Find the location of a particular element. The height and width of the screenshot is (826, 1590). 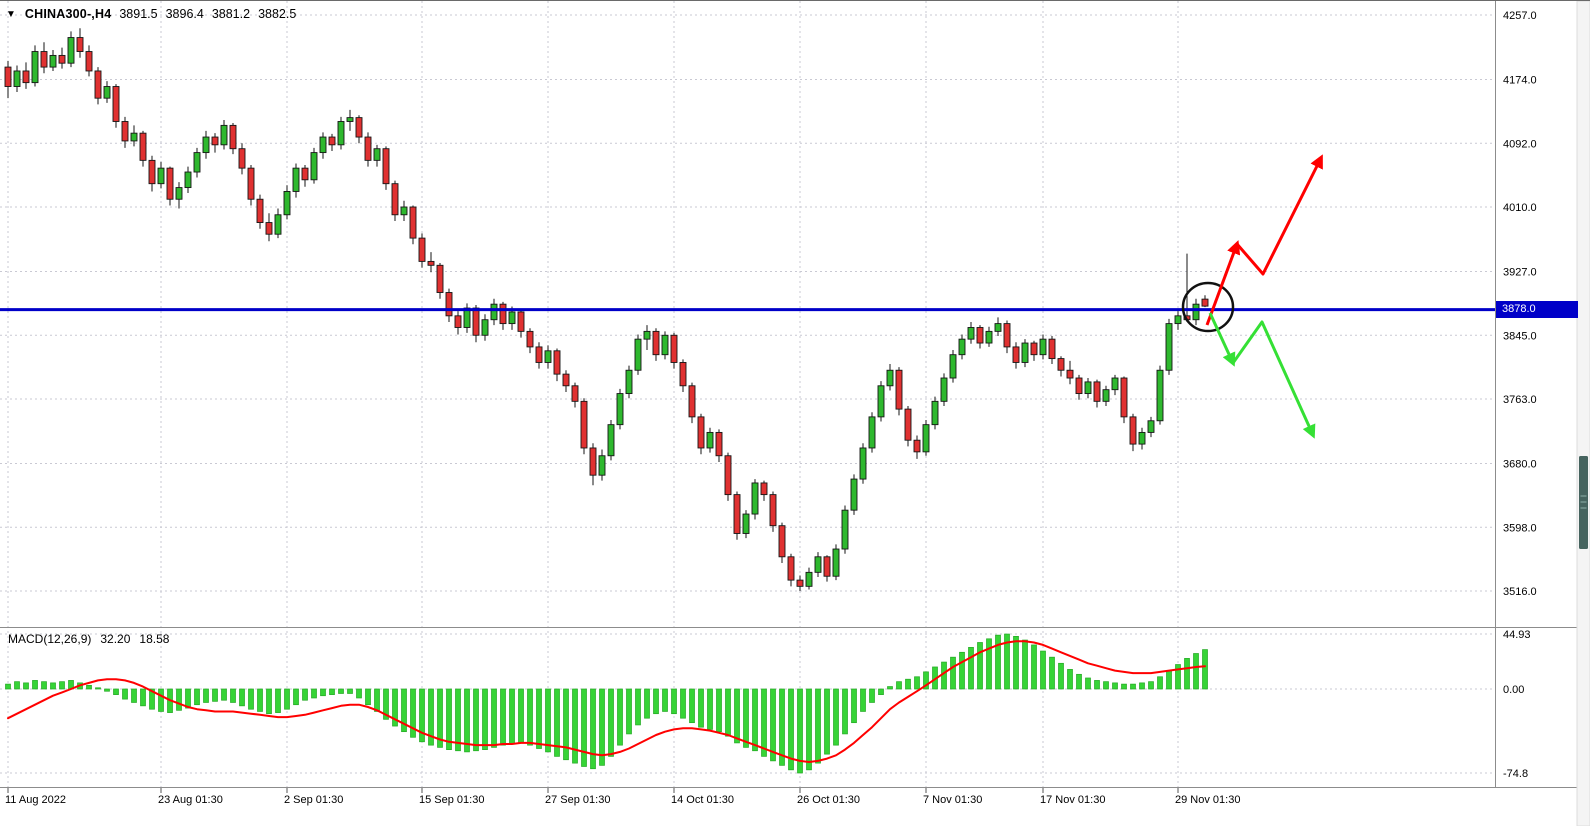

bearish-scenario-arrow is located at coordinates (1222, 339).